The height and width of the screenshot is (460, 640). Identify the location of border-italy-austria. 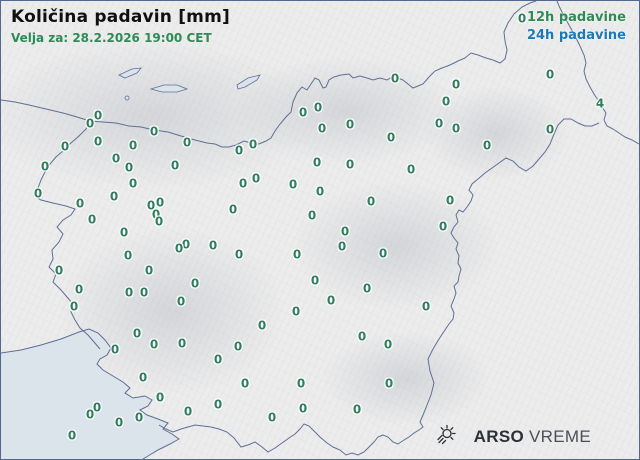
(46, 110).